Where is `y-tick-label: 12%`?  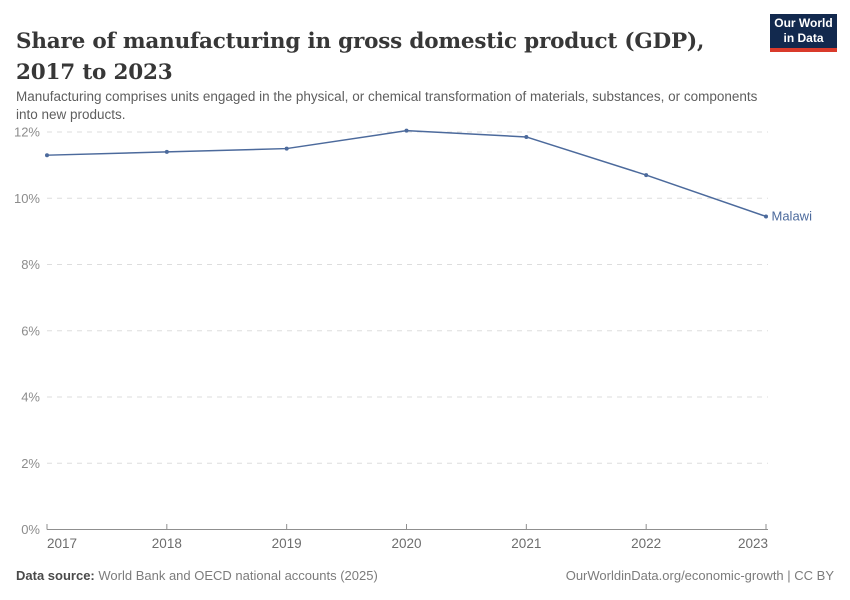
y-tick-label: 12% is located at coordinates (27, 132).